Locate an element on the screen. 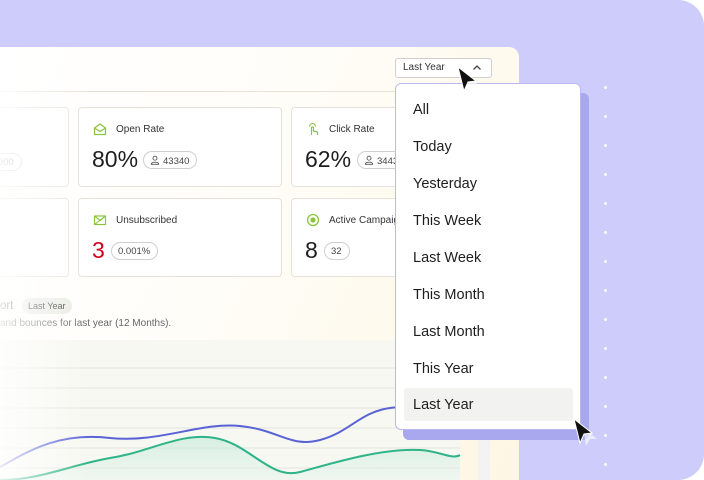 The image size is (704, 480). stat-card-value: 80% is located at coordinates (115, 159).